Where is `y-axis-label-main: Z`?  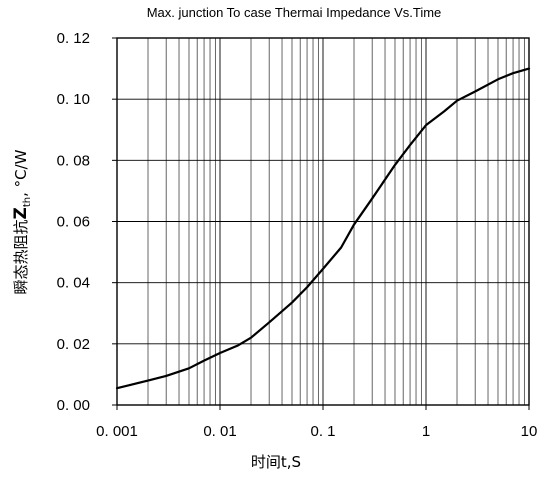 y-axis-label-main: Z is located at coordinates (21, 213).